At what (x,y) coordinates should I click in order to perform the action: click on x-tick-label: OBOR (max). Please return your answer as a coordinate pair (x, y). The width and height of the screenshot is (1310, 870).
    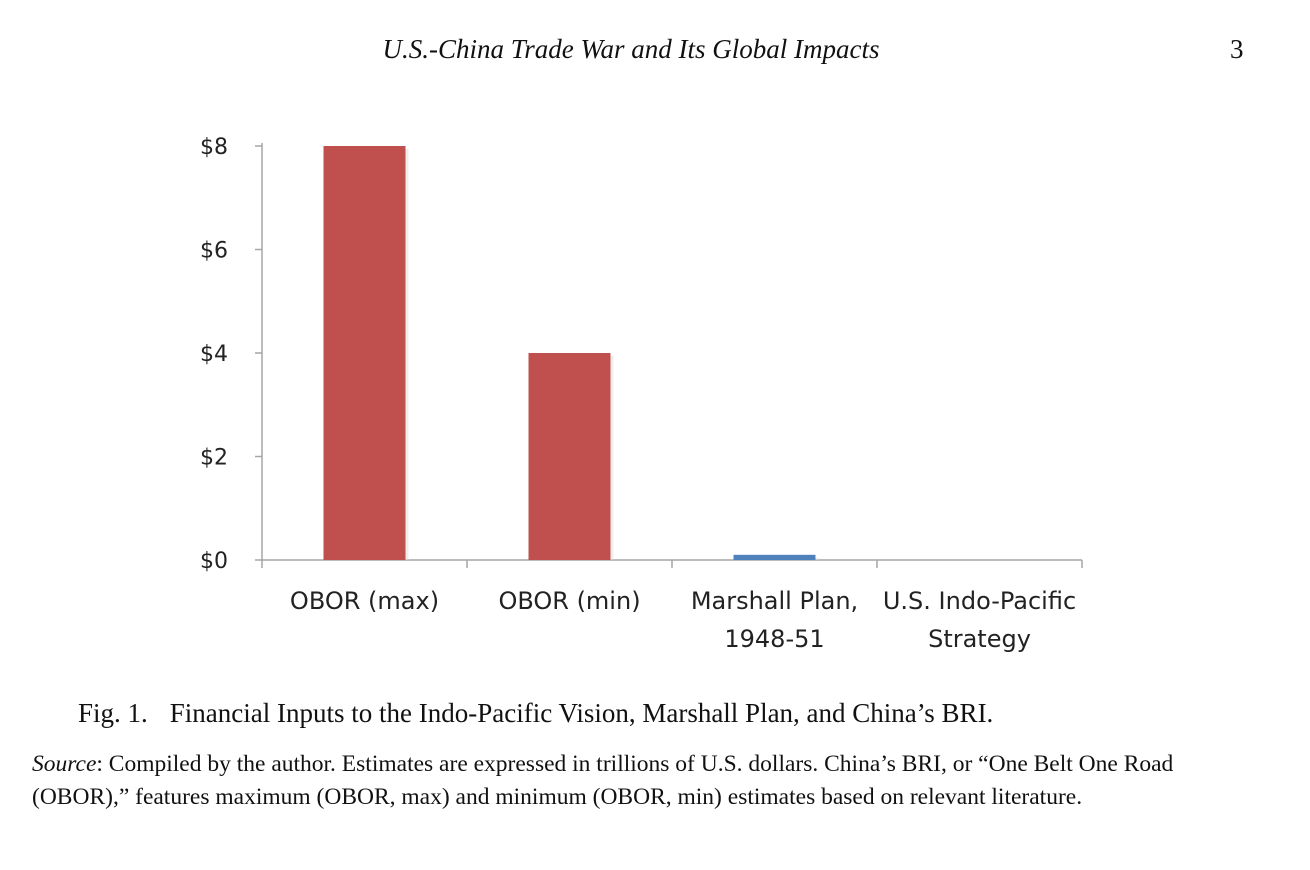
    Looking at the image, I should click on (364, 601).